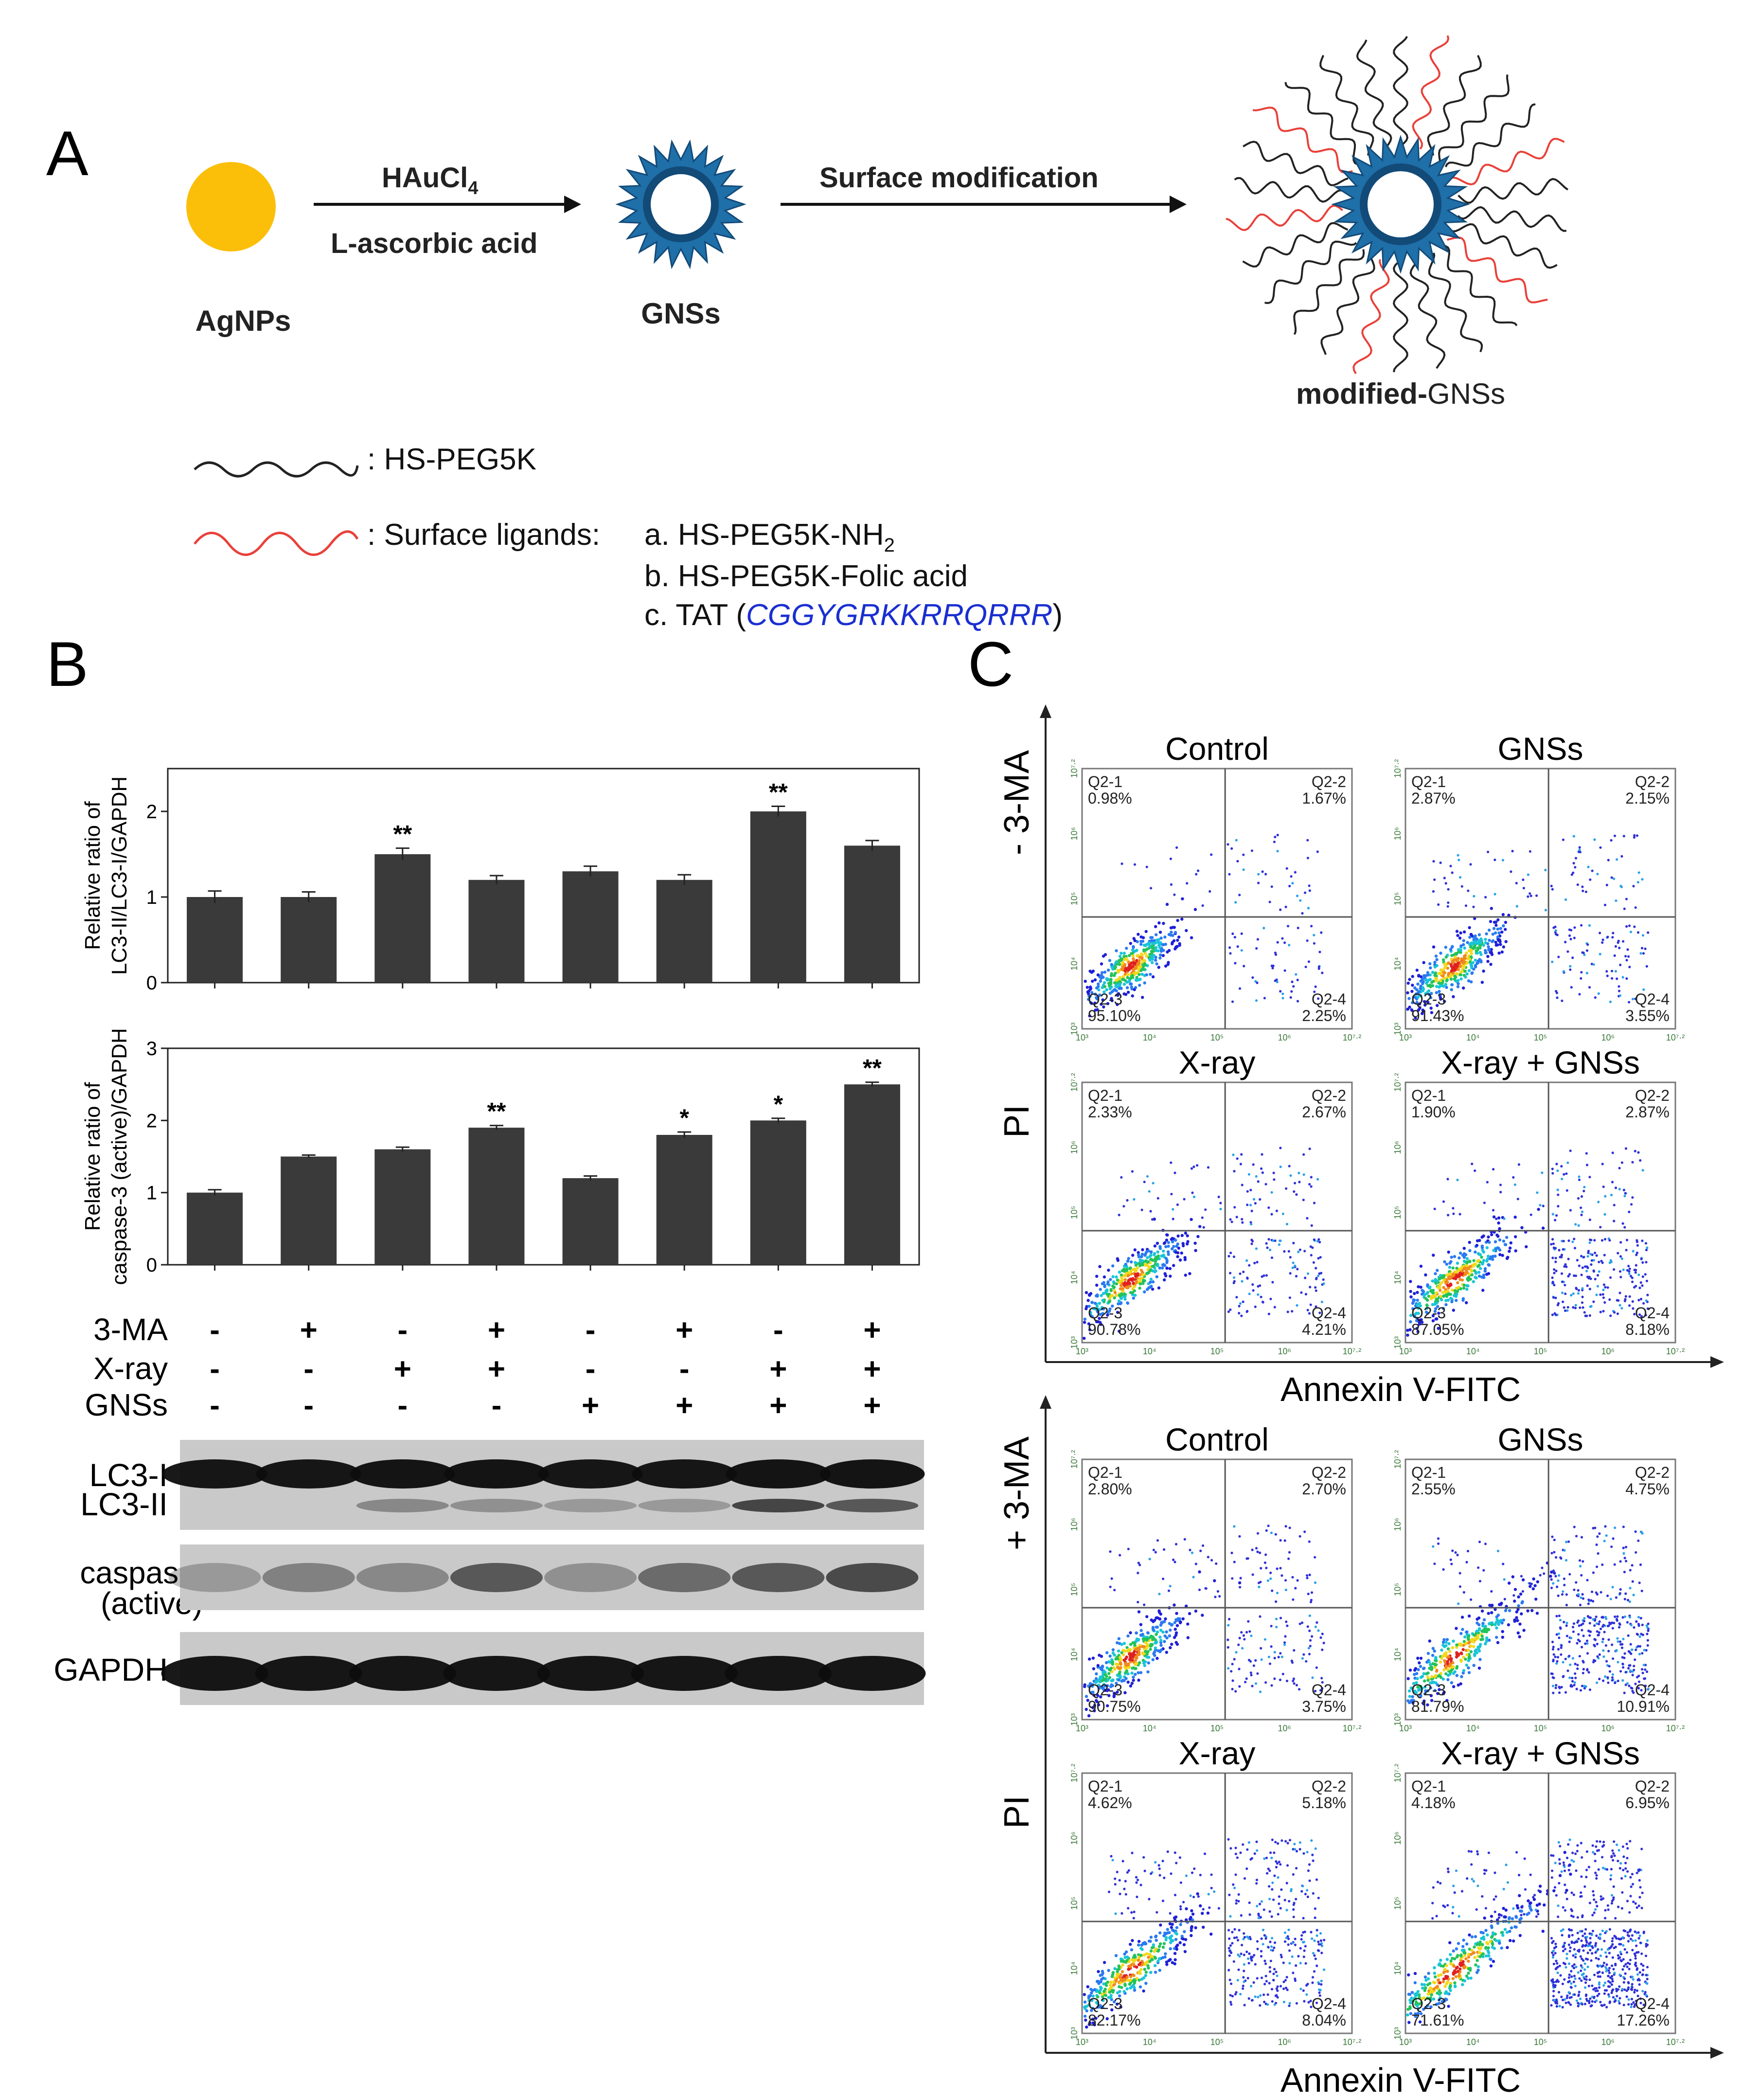 The height and width of the screenshot is (2100, 1742). Describe the element at coordinates (1324, 1706) in the screenshot. I see `quadrant-percent: 3.75%` at that location.